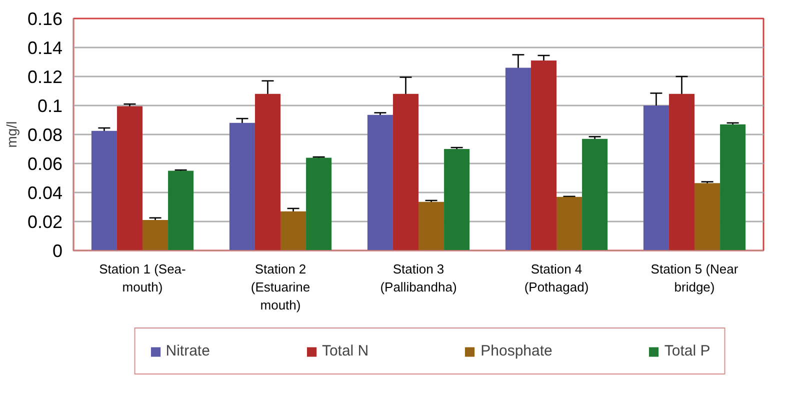  What do you see at coordinates (345, 351) in the screenshot?
I see `legend-label: Total N` at bounding box center [345, 351].